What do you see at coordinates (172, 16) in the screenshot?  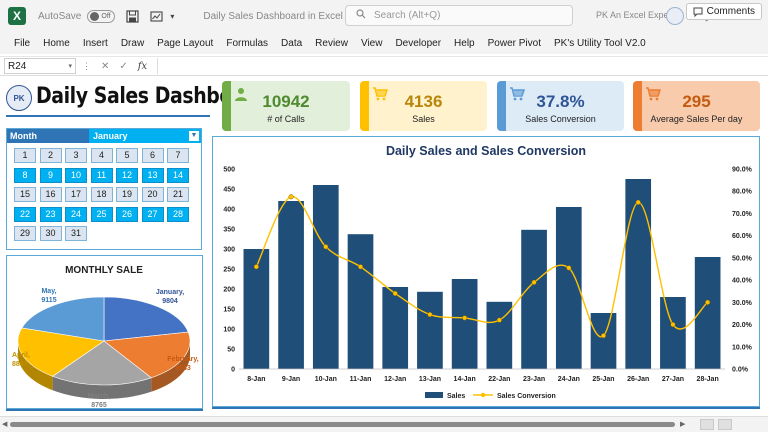 I see `chevron-down-icon: ▾` at bounding box center [172, 16].